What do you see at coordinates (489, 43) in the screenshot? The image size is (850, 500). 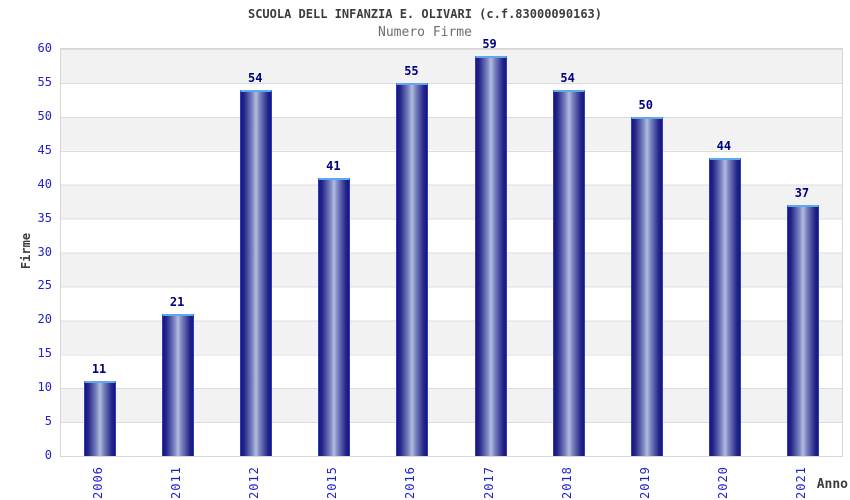 I see `bar-value-label: 59` at bounding box center [489, 43].